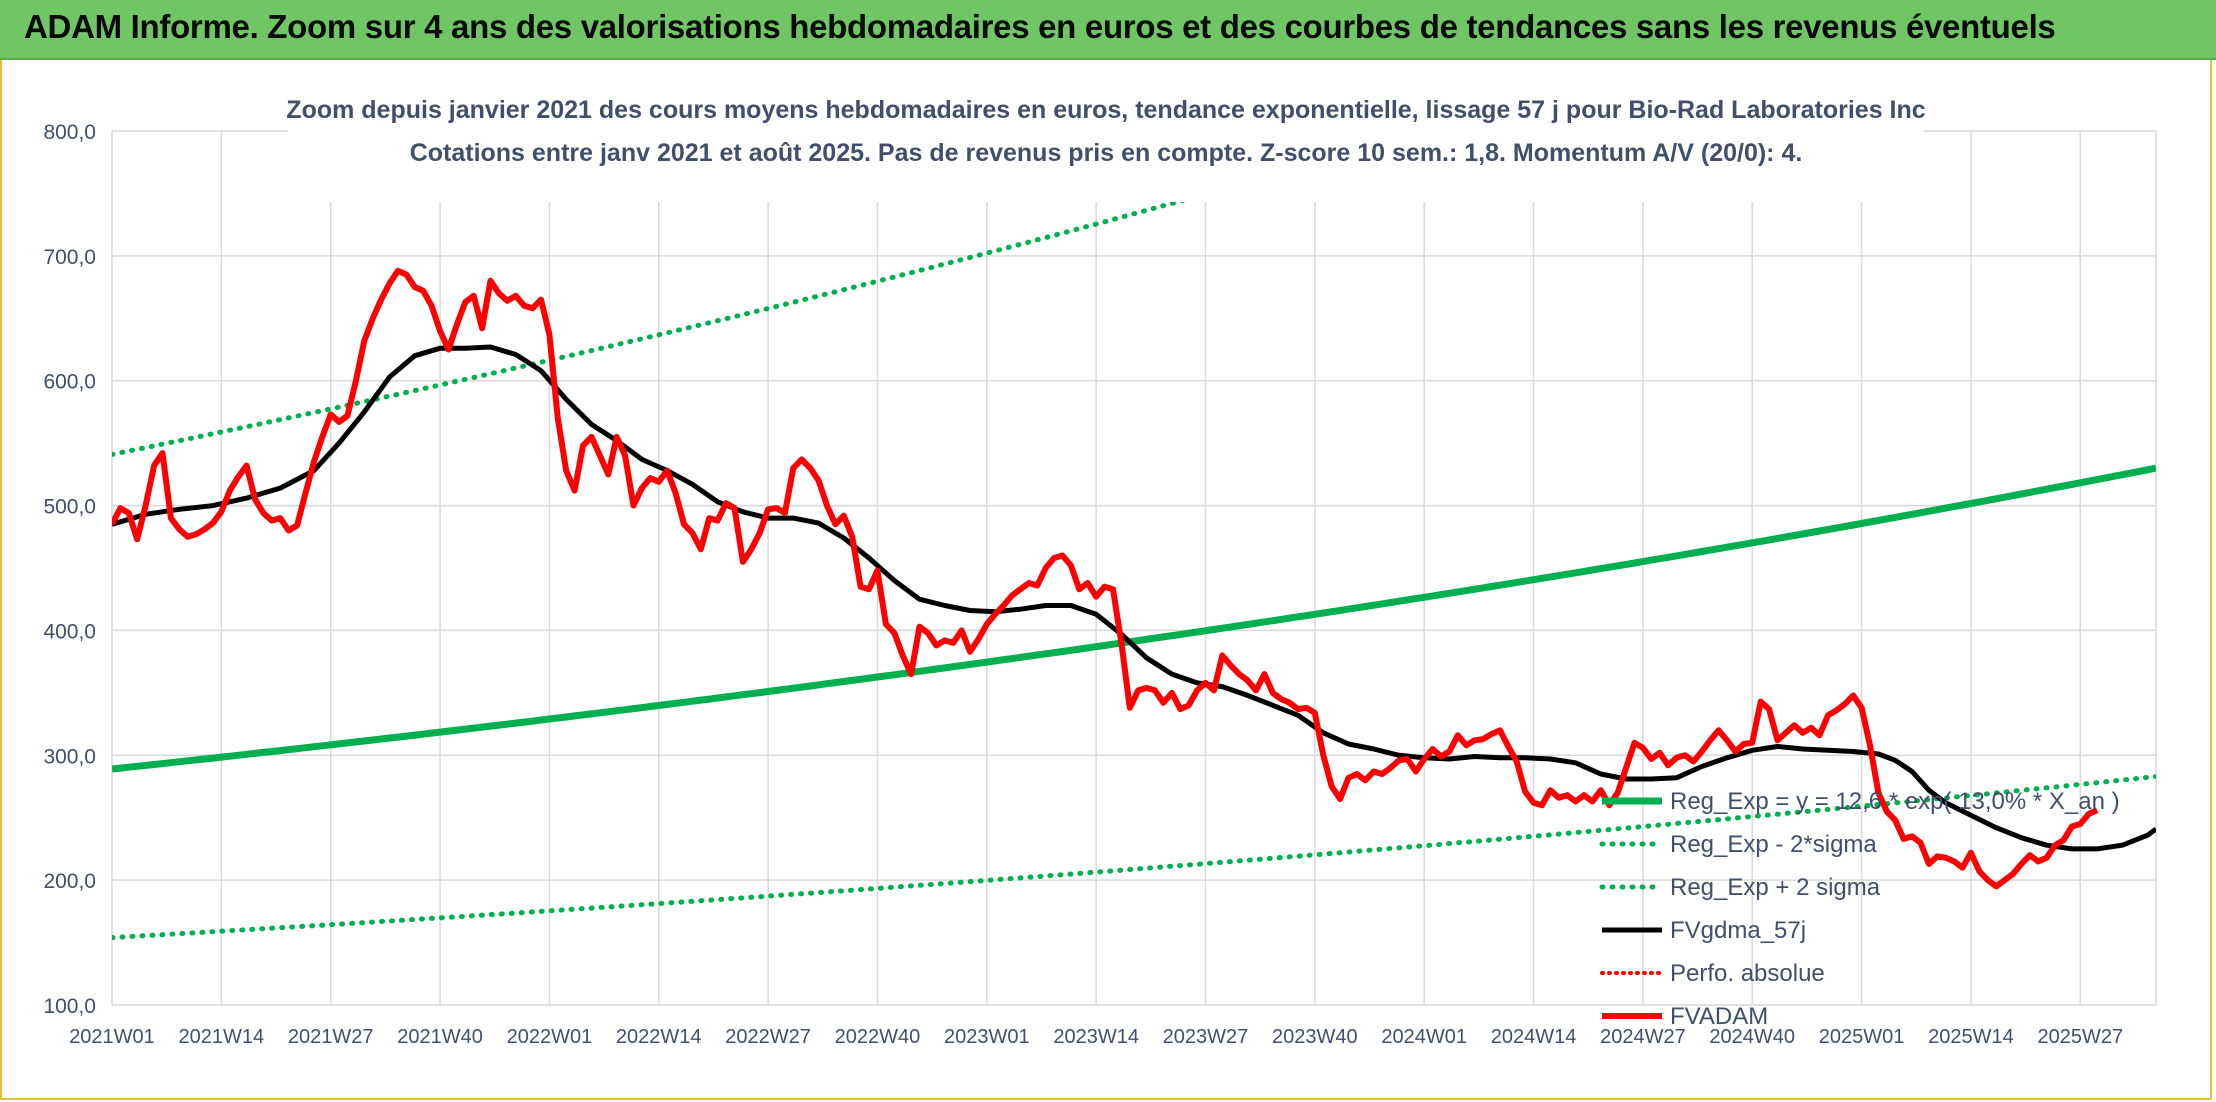 Image resolution: width=2216 pixels, height=1102 pixels. What do you see at coordinates (1206, 1037) in the screenshot?
I see `x-tick-label: 2023W27` at bounding box center [1206, 1037].